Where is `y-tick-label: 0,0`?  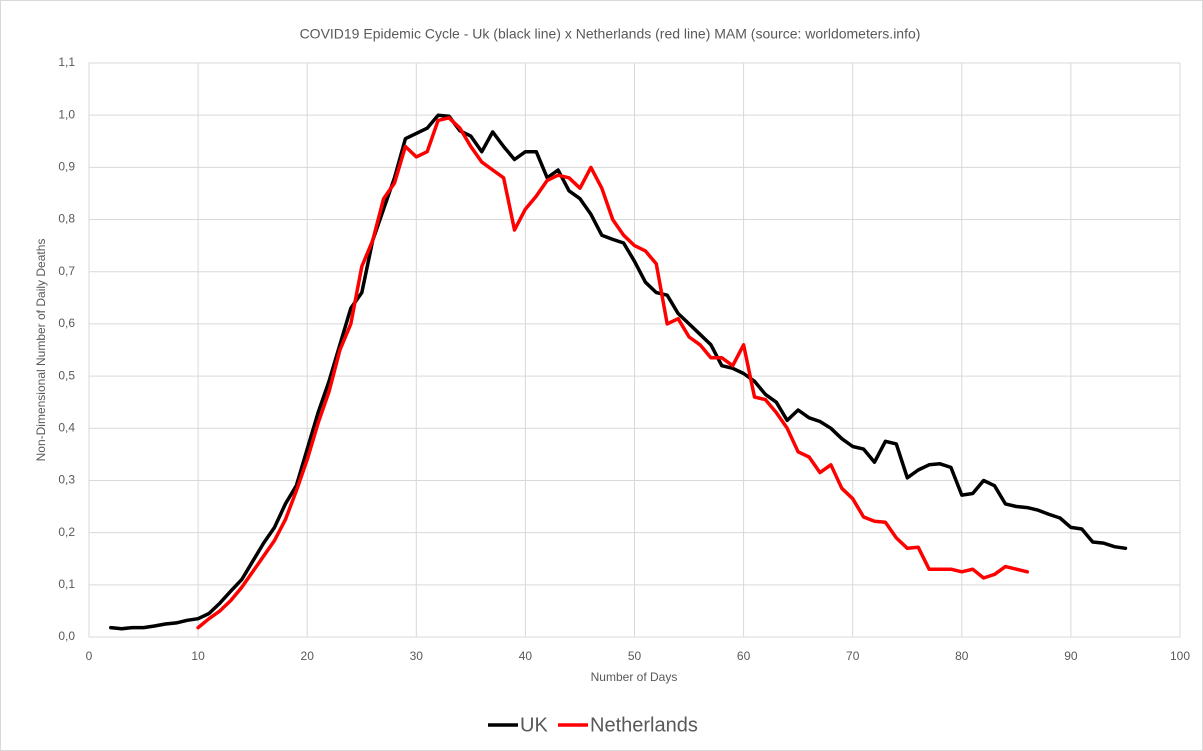
y-tick-label: 0,0 is located at coordinates (66, 636).